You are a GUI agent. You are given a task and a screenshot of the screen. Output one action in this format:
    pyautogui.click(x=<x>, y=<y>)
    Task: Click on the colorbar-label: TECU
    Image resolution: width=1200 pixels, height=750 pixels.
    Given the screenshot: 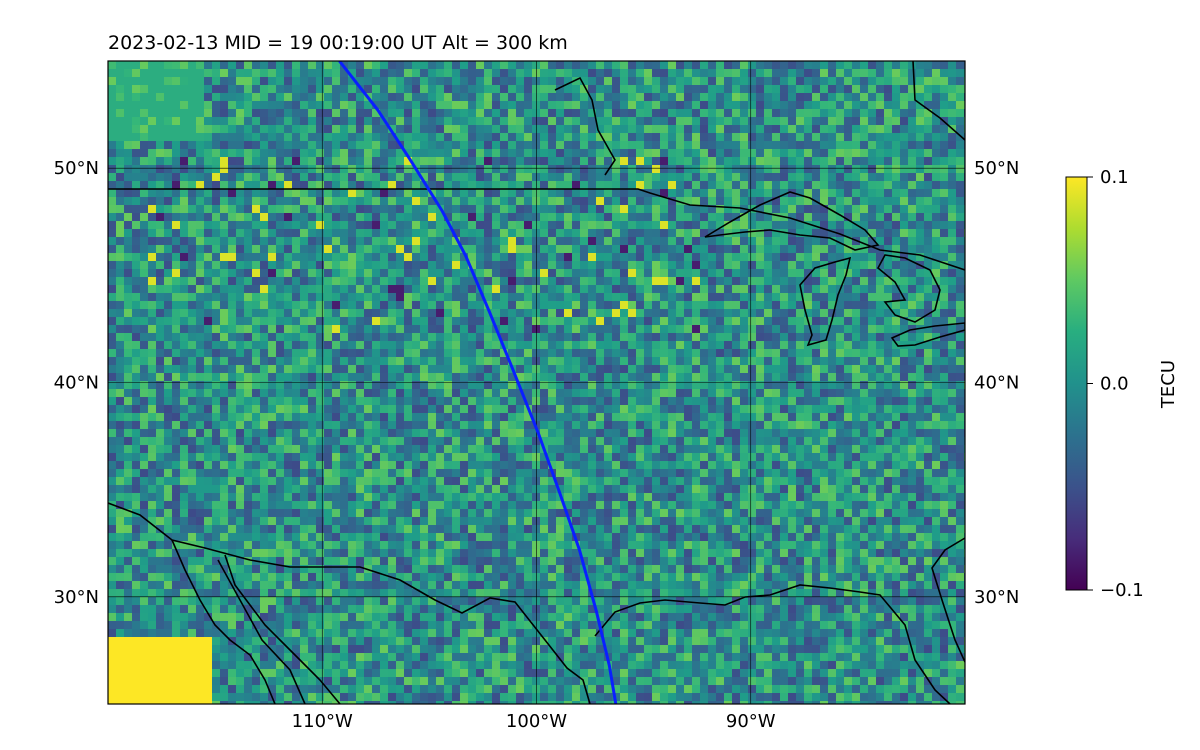 What is the action you would take?
    pyautogui.click(x=1168, y=384)
    